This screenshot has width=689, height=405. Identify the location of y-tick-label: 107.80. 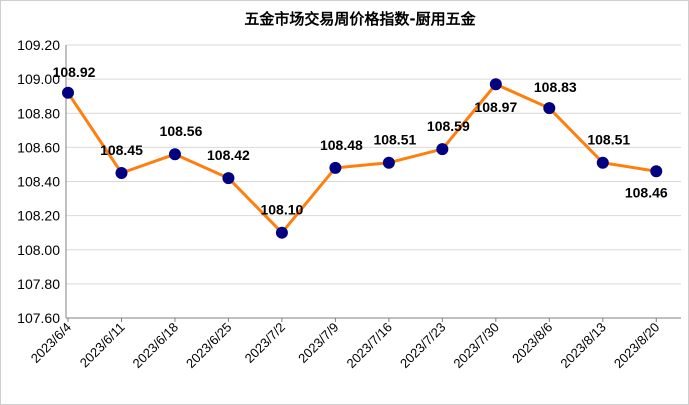
(38, 284).